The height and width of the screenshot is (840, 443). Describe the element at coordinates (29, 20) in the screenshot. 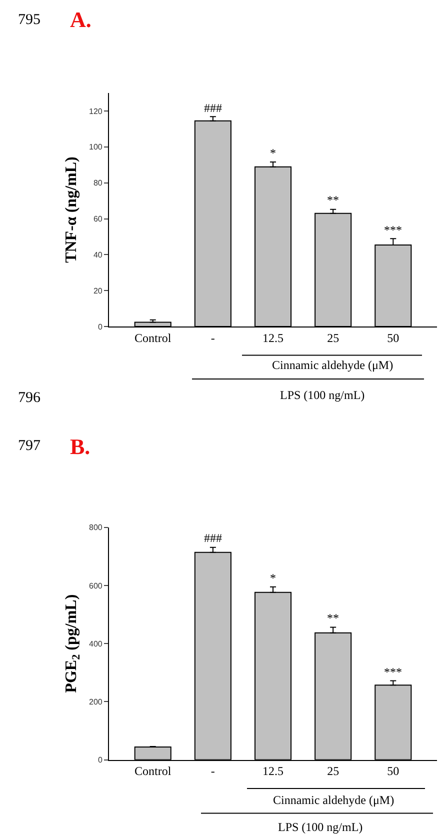

I see `text: 795` at that location.